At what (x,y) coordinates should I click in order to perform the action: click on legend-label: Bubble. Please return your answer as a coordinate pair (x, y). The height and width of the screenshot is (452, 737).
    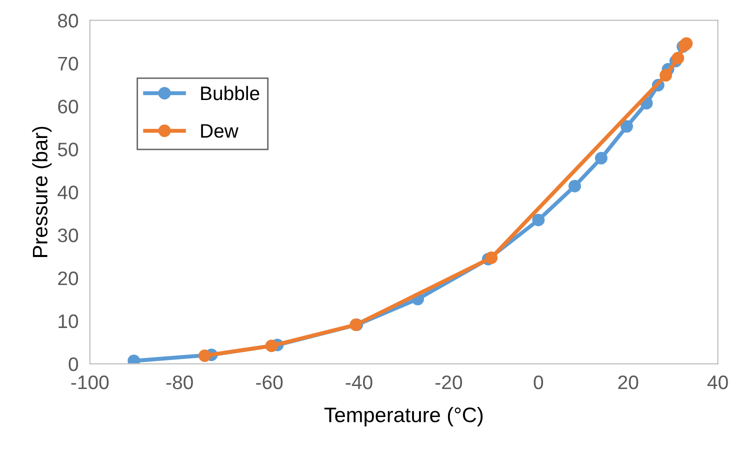
    Looking at the image, I should click on (230, 93).